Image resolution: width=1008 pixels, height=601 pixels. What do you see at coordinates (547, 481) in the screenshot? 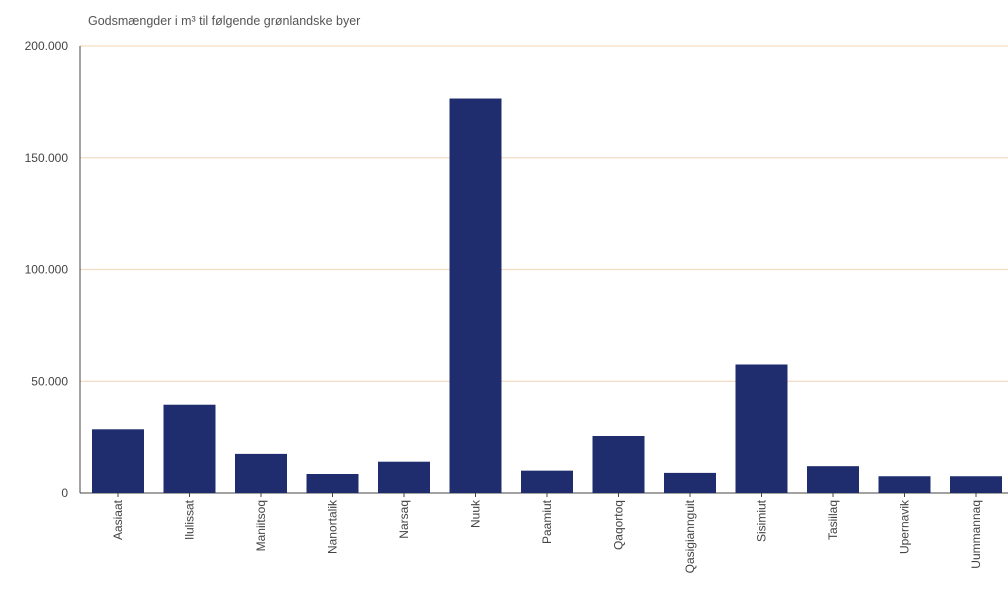
I see `bar-paamiut` at bounding box center [547, 481].